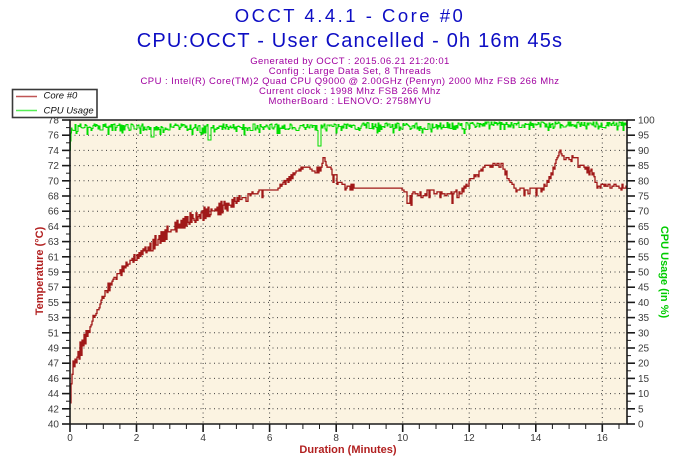  What do you see at coordinates (54, 121) in the screenshot?
I see `svg-text: 78` at bounding box center [54, 121].